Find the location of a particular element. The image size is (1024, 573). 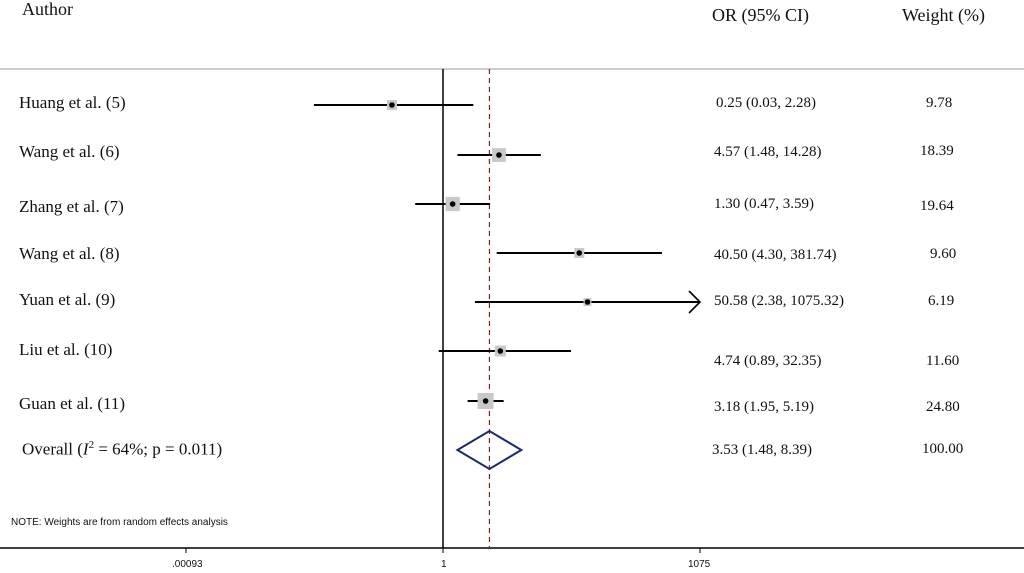

study-or-ci: 40.50 (4.30, 381.74) is located at coordinates (775, 255).